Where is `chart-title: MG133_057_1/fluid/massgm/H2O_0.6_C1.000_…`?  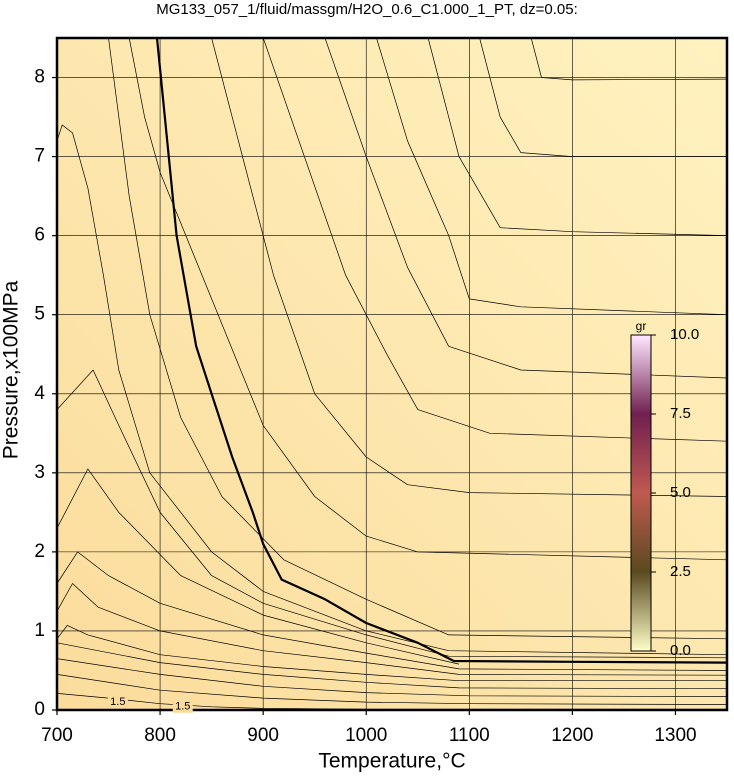 chart-title: MG133_057_1/fluid/massgm/H2O_0.6_C1.000_… is located at coordinates (367, 9).